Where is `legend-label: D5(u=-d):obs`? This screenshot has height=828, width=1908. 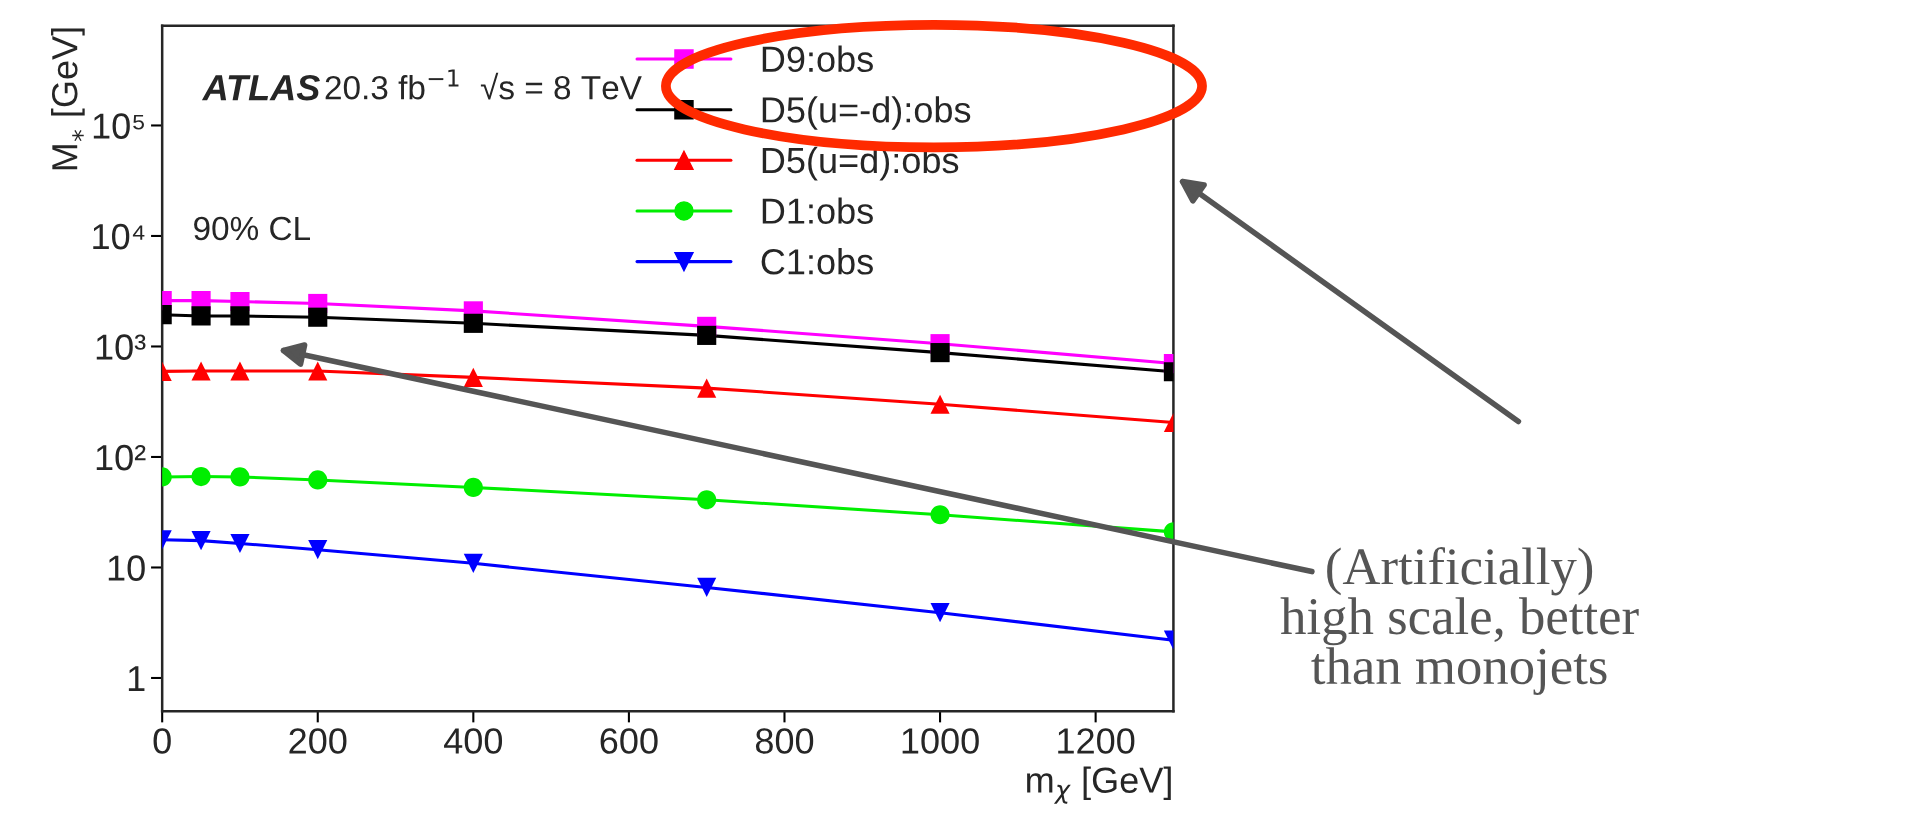 legend-label: D5(u=-d):obs is located at coordinates (866, 113).